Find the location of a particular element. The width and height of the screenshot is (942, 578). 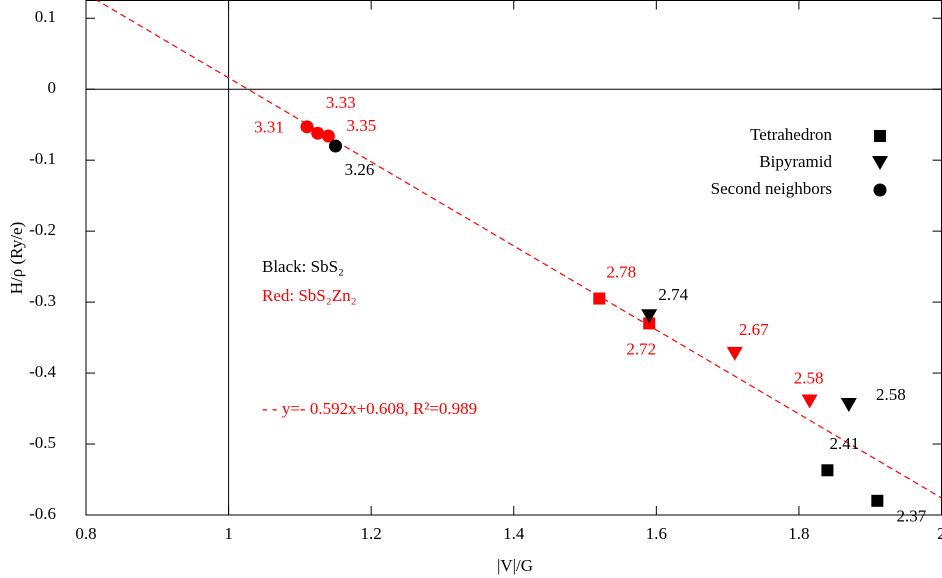

y-axis-title: H/ρ (Ry/e) is located at coordinates (16, 258).